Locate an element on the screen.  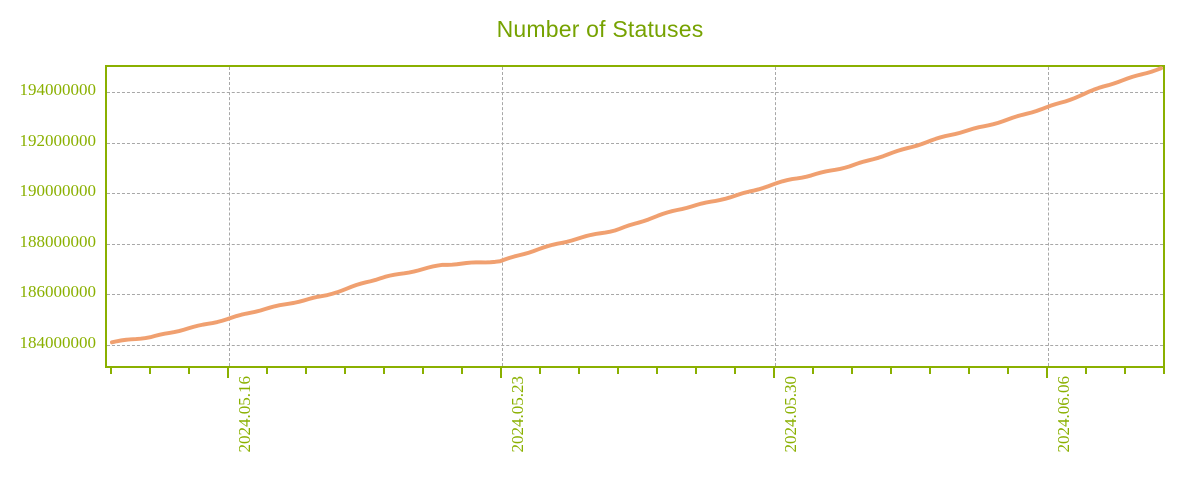
y-axis-tick-label: 188000000 is located at coordinates (58, 241).